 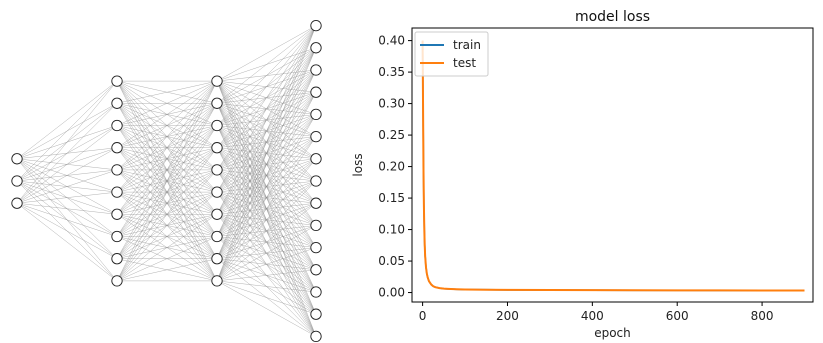 What do you see at coordinates (677, 316) in the screenshot?
I see `x-tick-label: 600` at bounding box center [677, 316].